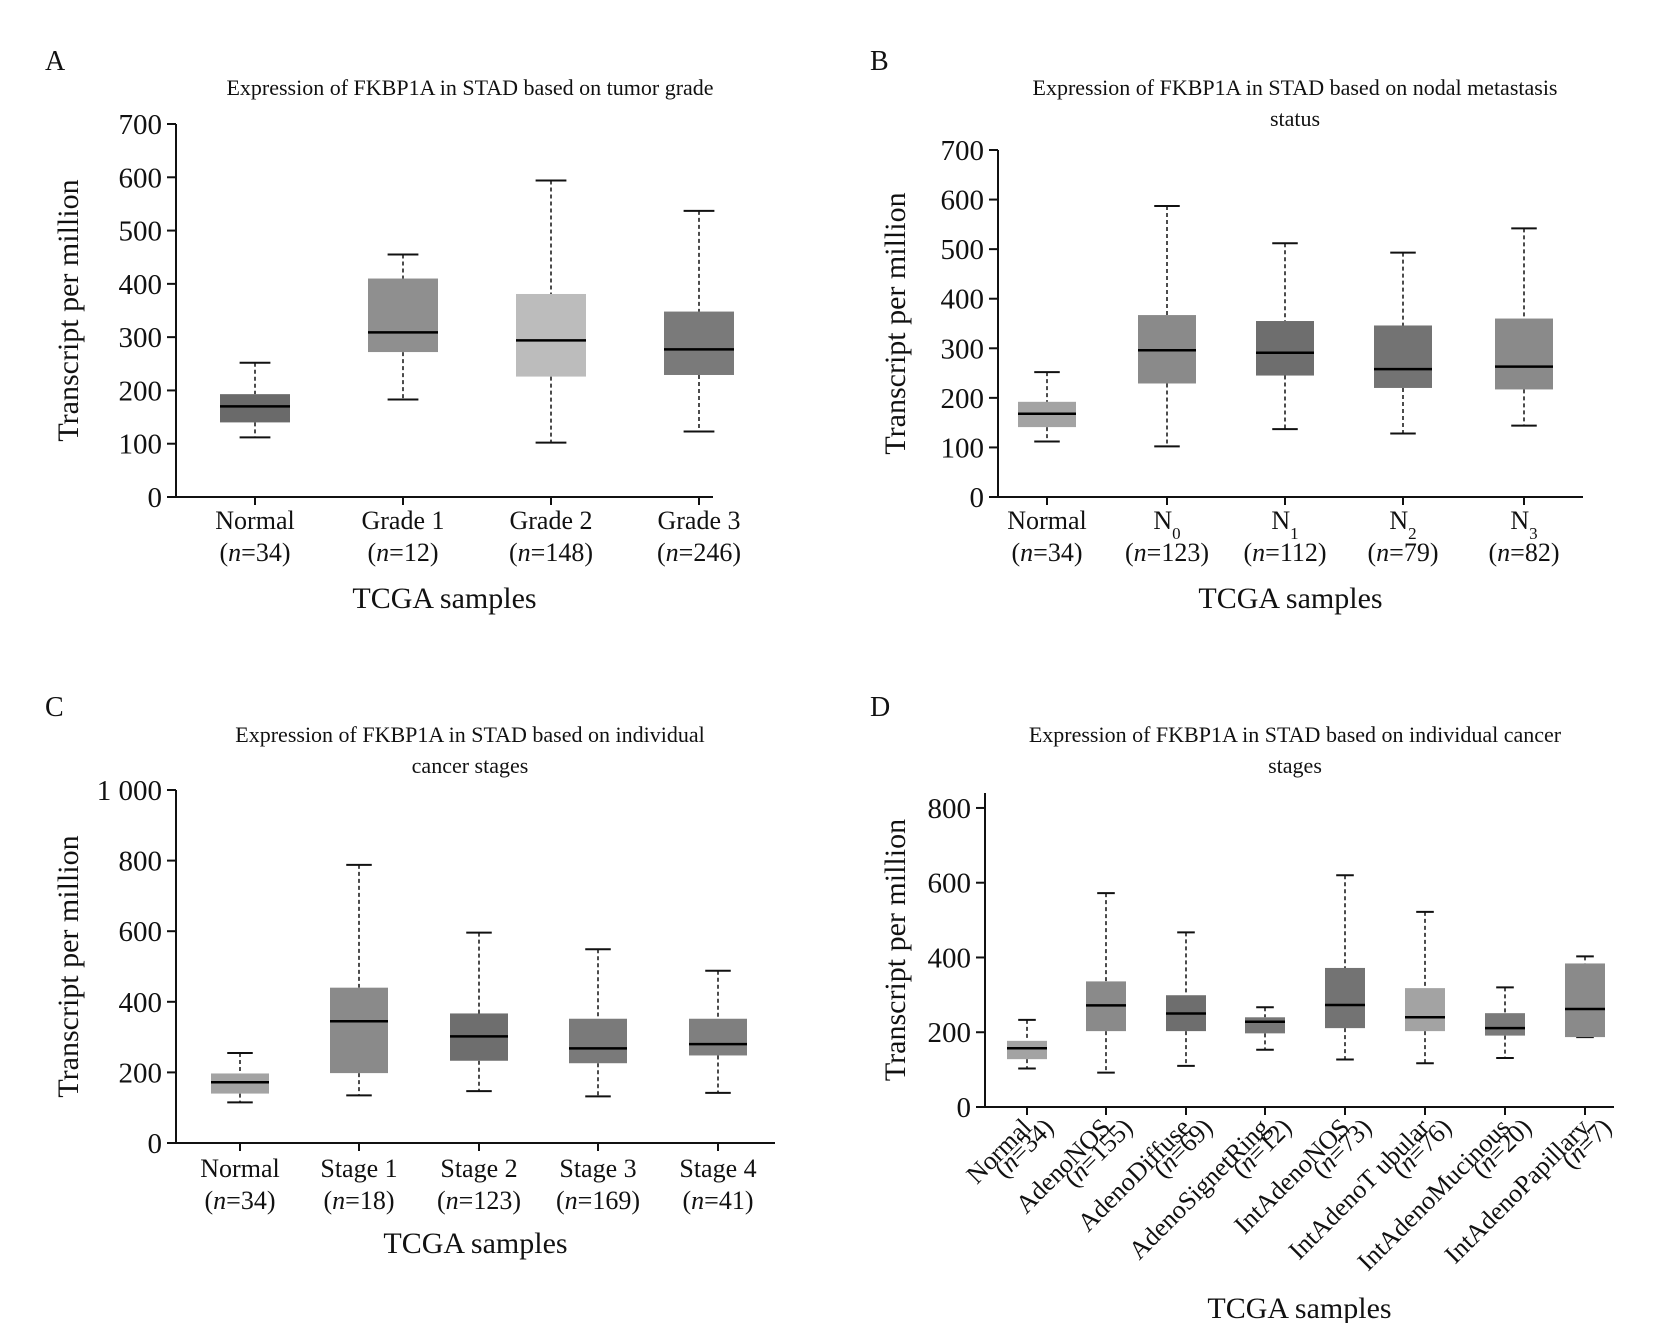 The image size is (1668, 1323). Describe the element at coordinates (1524, 552) in the screenshot. I see `category-n-label: (n=82)` at that location.